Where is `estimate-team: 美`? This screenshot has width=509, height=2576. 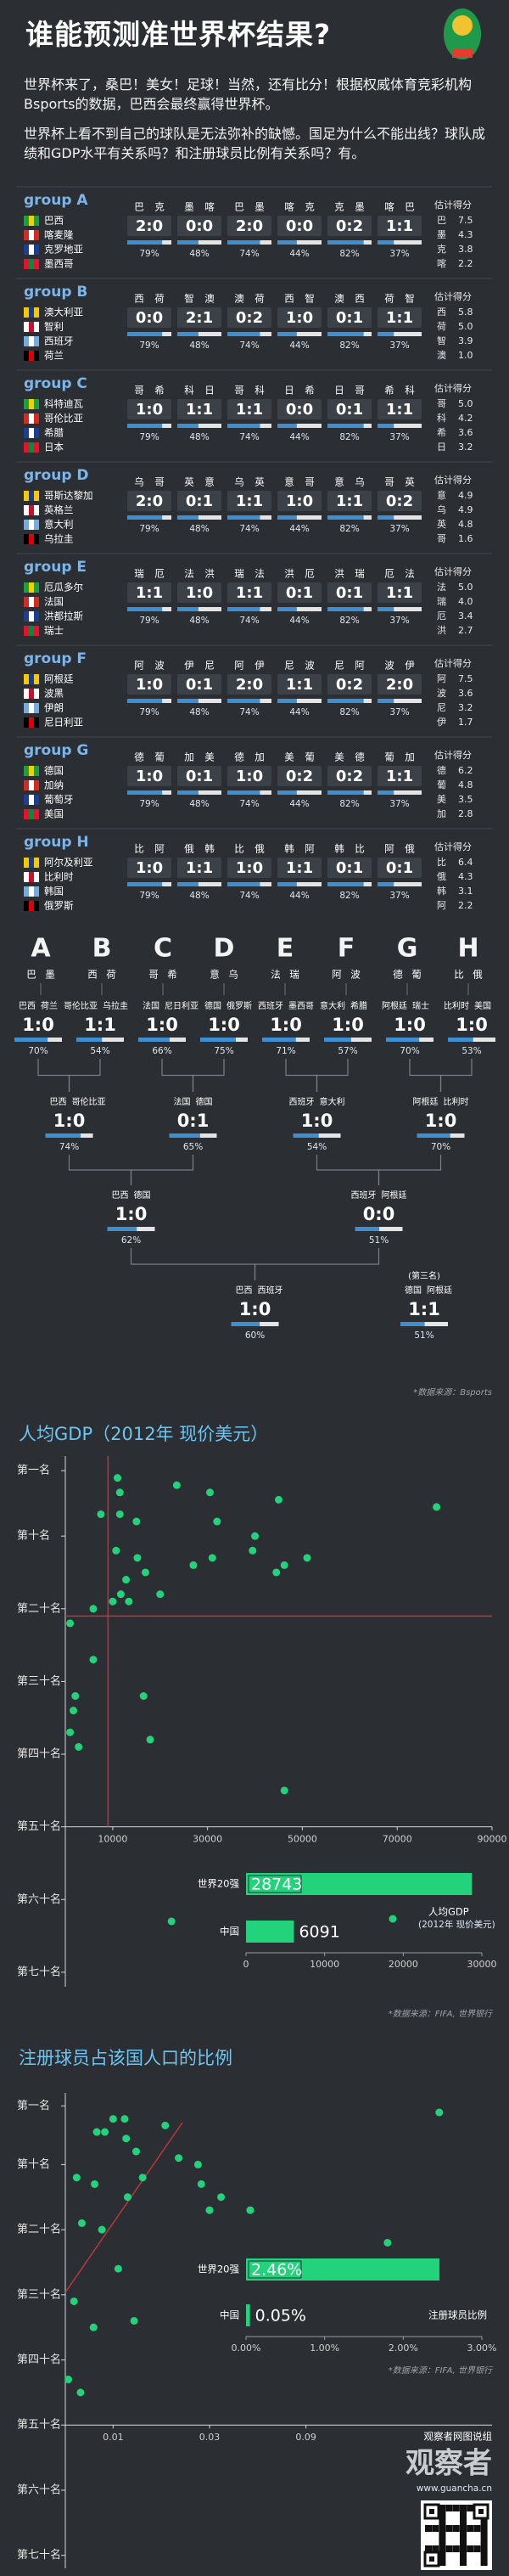
estimate-team: 美 is located at coordinates (441, 799).